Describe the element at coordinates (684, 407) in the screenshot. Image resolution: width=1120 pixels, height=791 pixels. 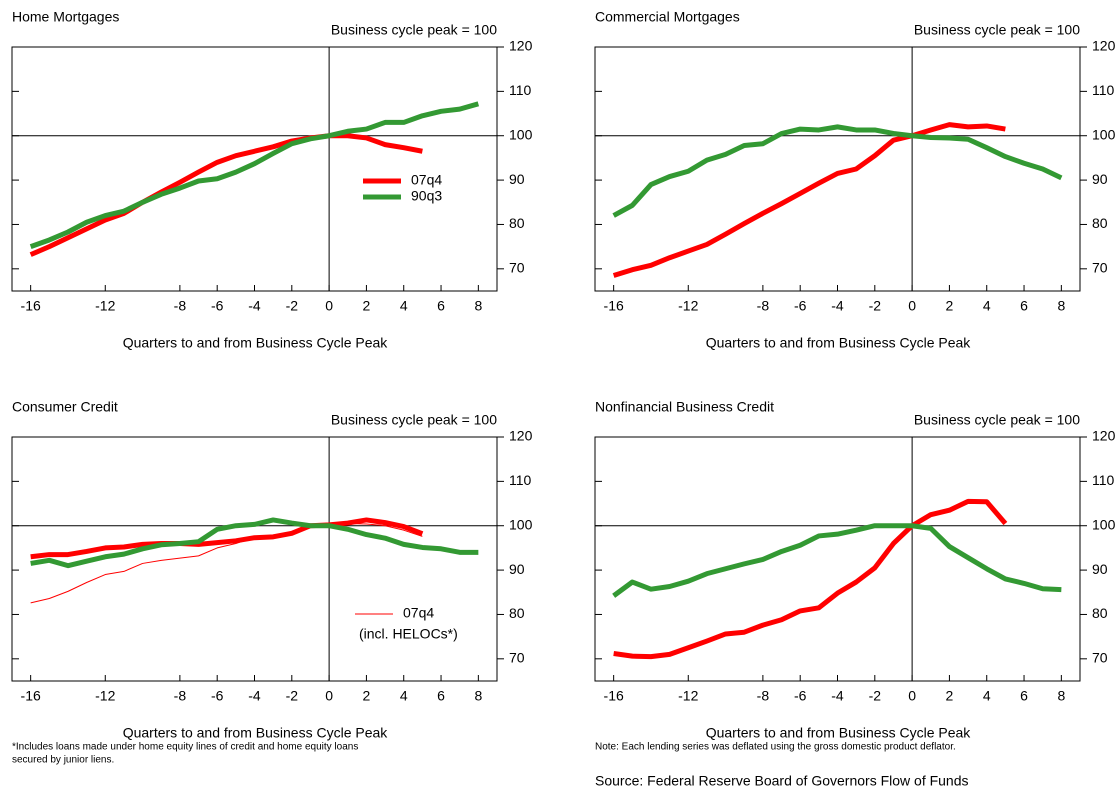
I see `chart-title: Nonfinancial Business Credit` at that location.